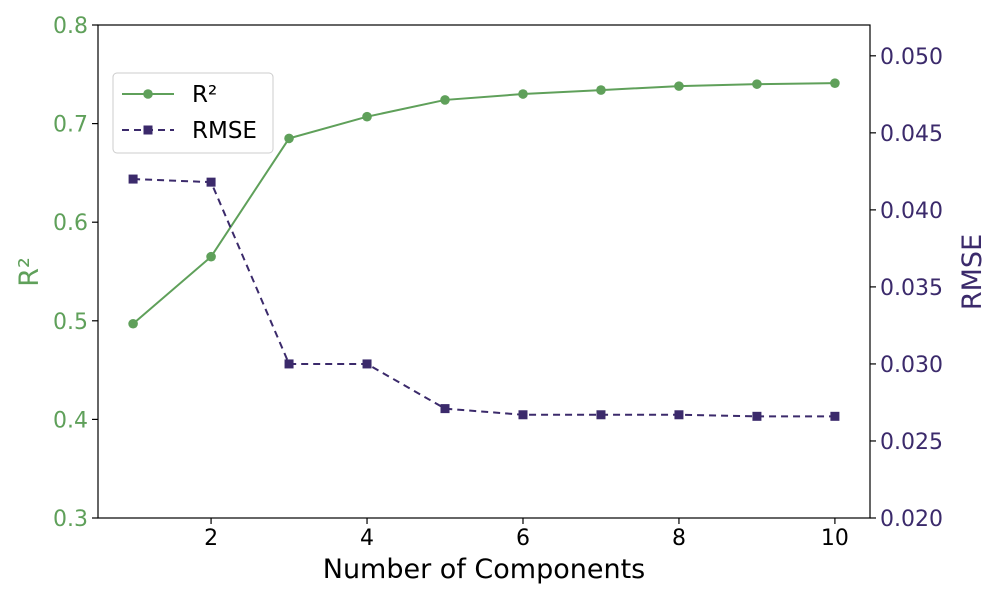 This screenshot has height=604, width=1000. Describe the element at coordinates (911, 211) in the screenshot. I see `right-y-tick-label: 0.040` at that location.